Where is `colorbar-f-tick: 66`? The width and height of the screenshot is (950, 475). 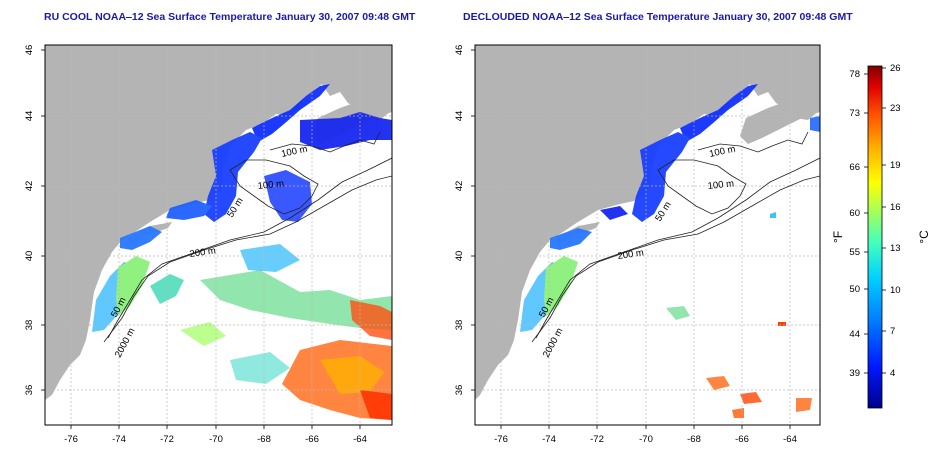 colorbar-f-tick: 66 is located at coordinates (854, 167).